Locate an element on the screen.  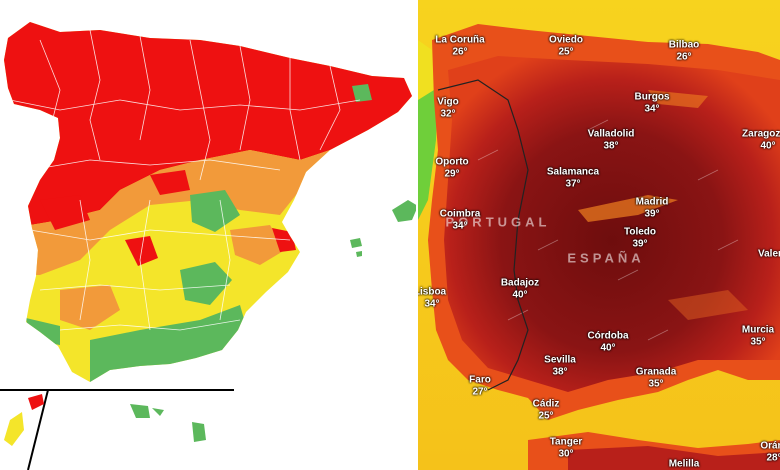
zone-green-south is located at coordinates (206, 283).